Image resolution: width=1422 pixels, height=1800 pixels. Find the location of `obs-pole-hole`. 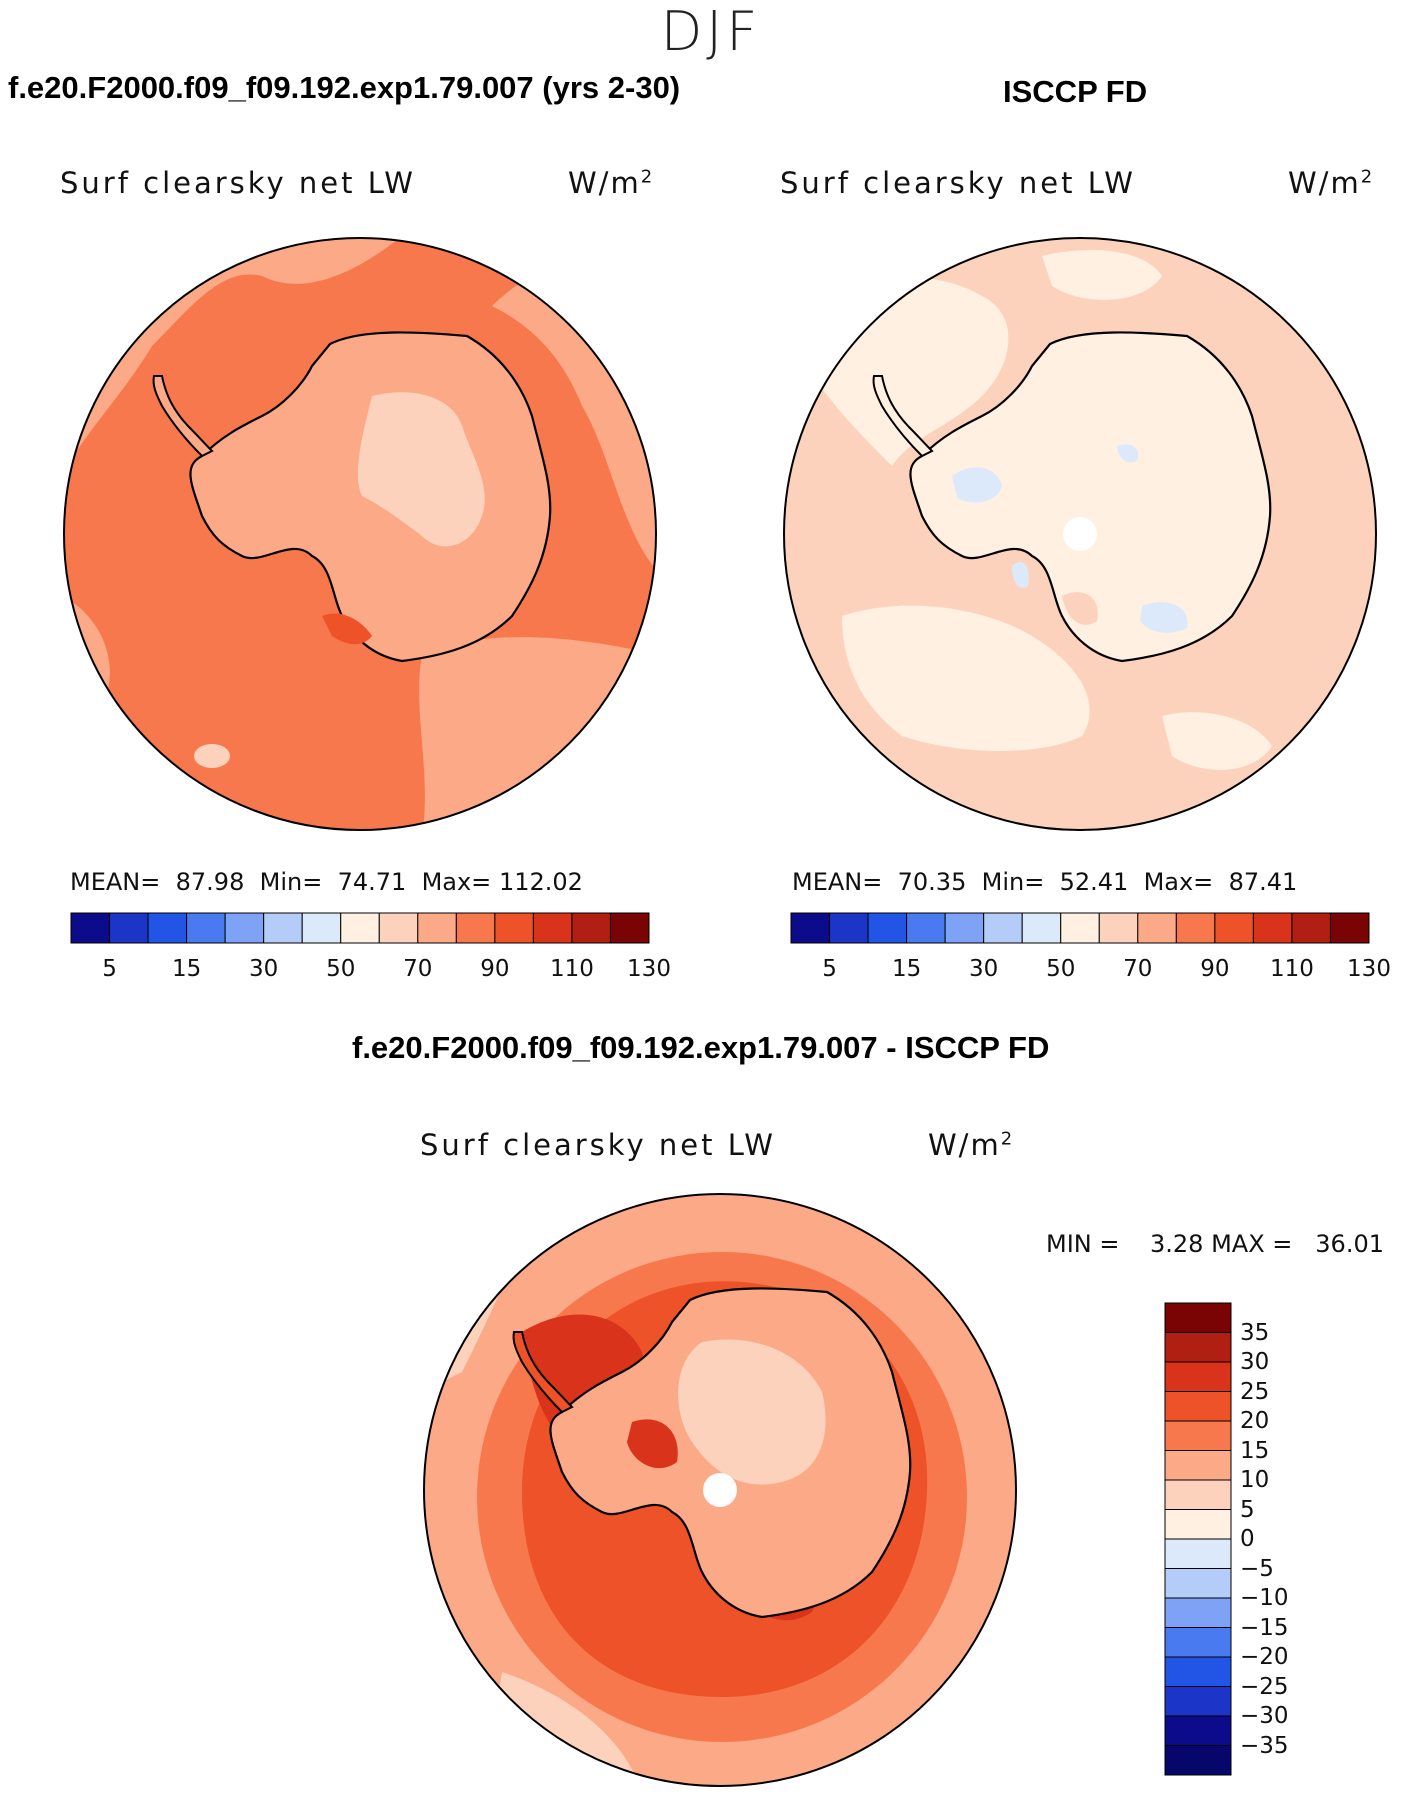

obs-pole-hole is located at coordinates (1080, 534).